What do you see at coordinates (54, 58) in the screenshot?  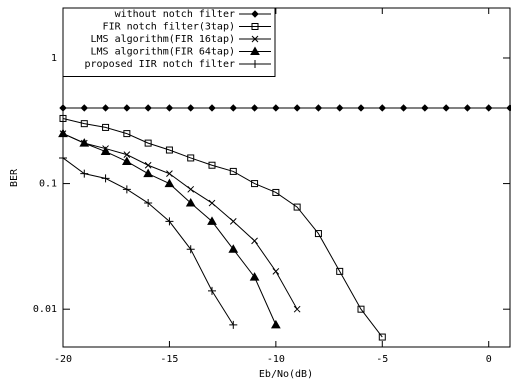 I see `y-tick-label: 1` at bounding box center [54, 58].